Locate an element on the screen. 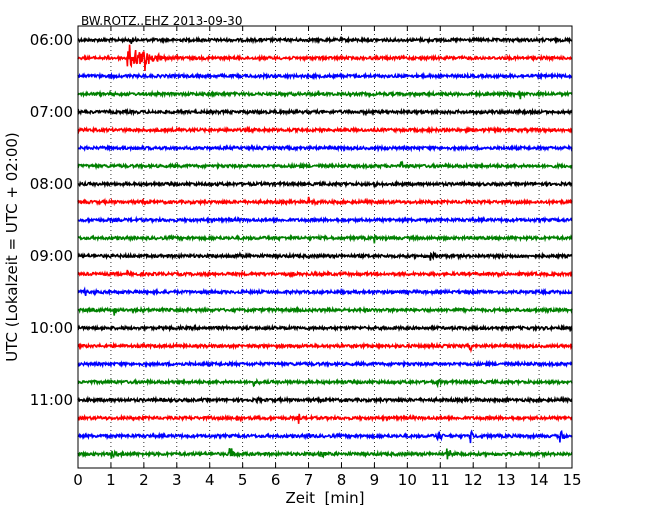  x-tick-label: 12 is located at coordinates (473, 480).